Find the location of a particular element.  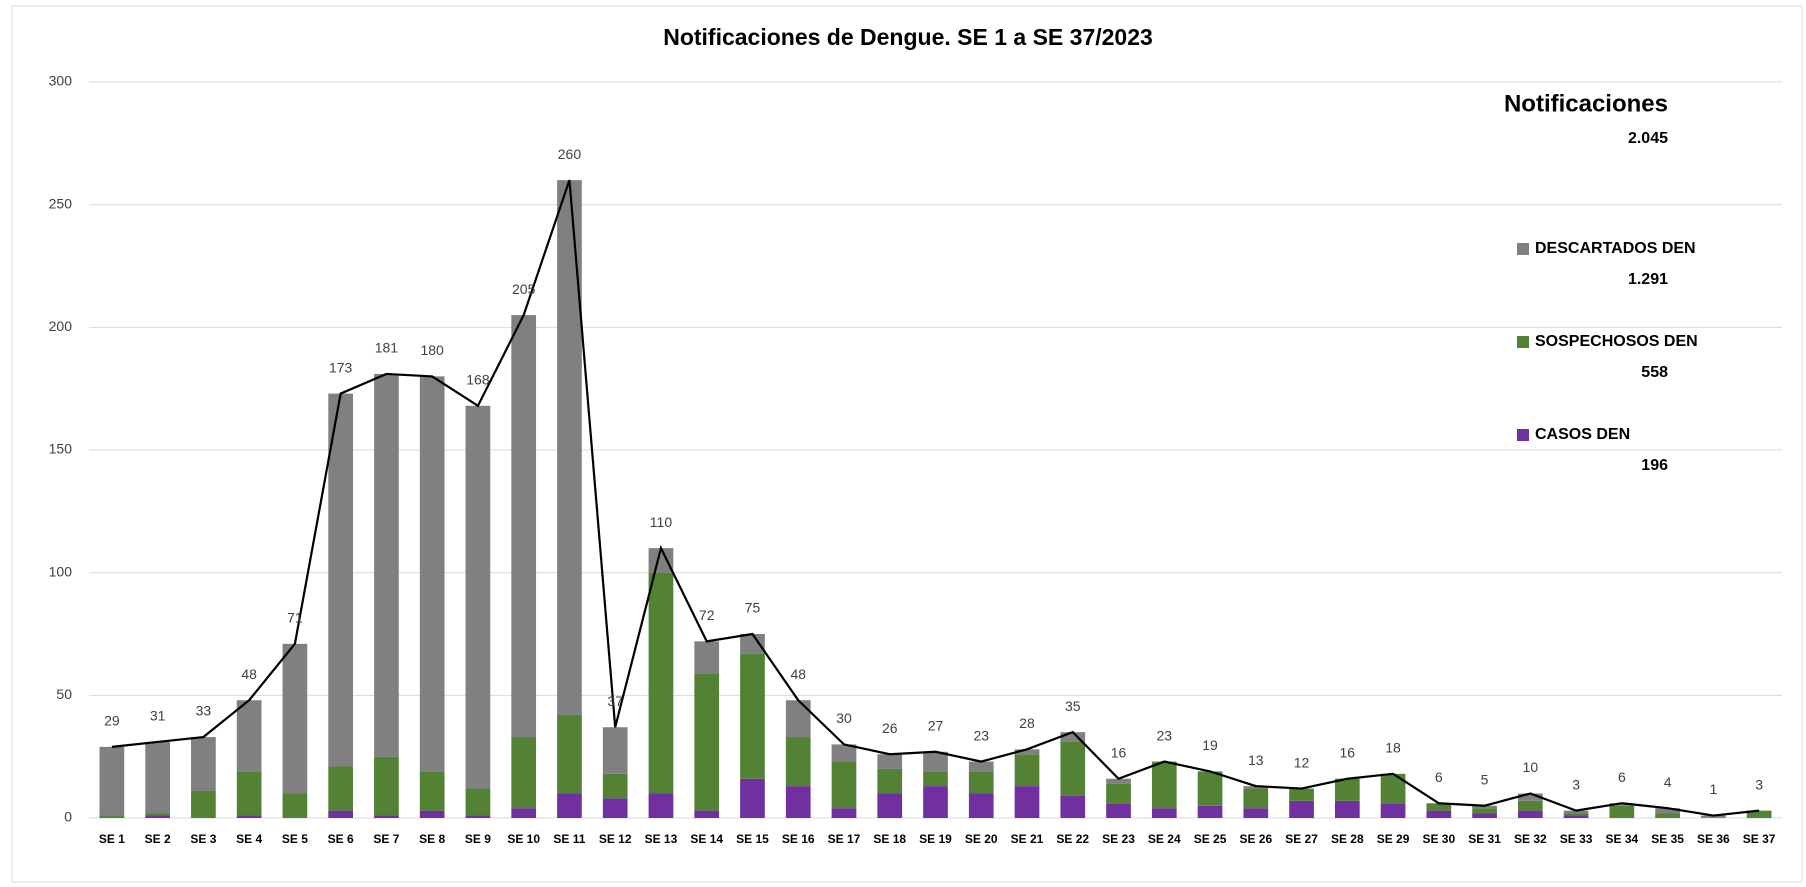

data-label: 19 is located at coordinates (1210, 745).